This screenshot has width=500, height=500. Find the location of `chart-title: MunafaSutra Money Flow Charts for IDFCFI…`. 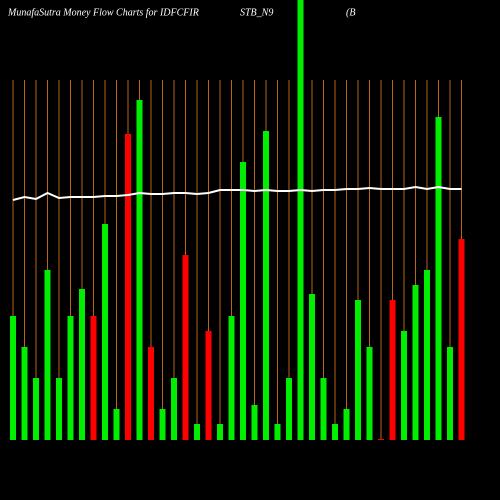

chart-title: MunafaSutra Money Flow Charts for IDFCFI… is located at coordinates (103, 12).